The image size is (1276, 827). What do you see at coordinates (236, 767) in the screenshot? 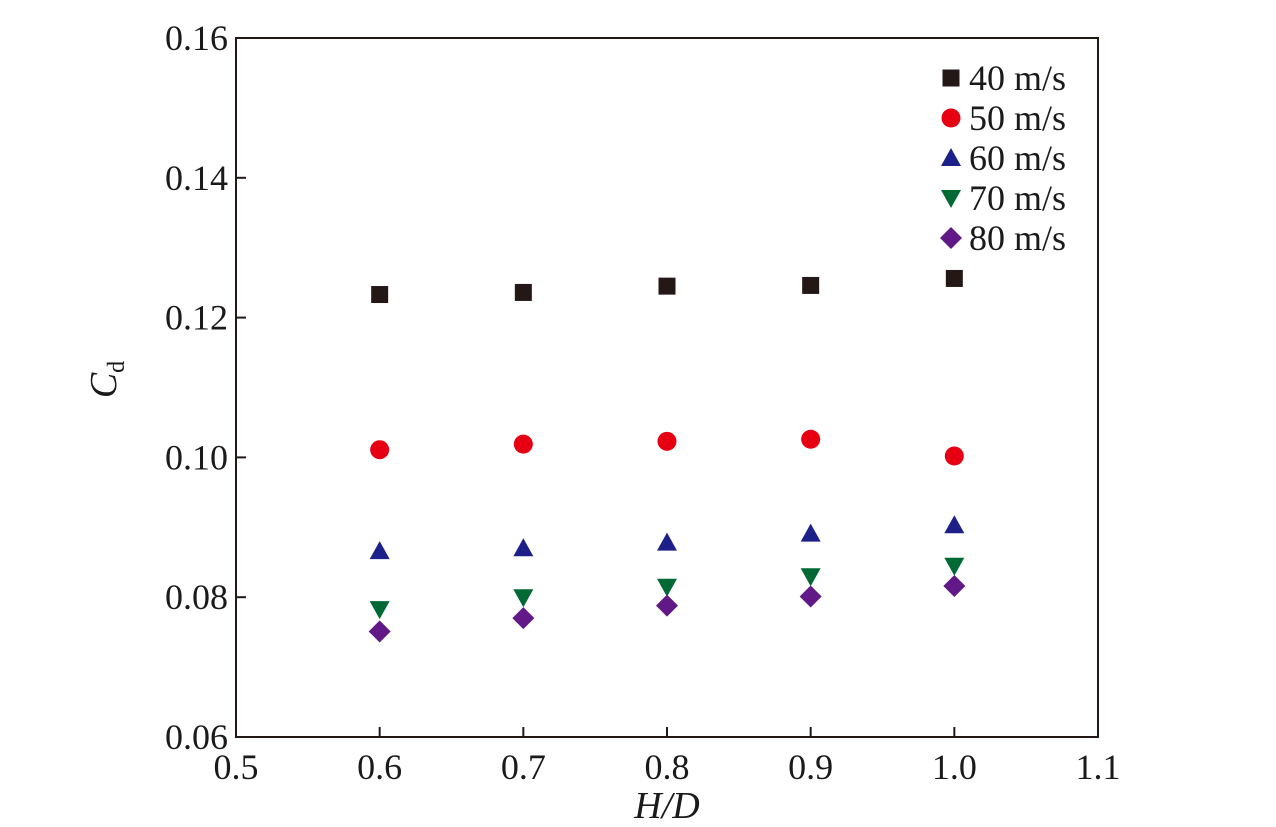
I see `x-tick-label: 0.5` at bounding box center [236, 767].